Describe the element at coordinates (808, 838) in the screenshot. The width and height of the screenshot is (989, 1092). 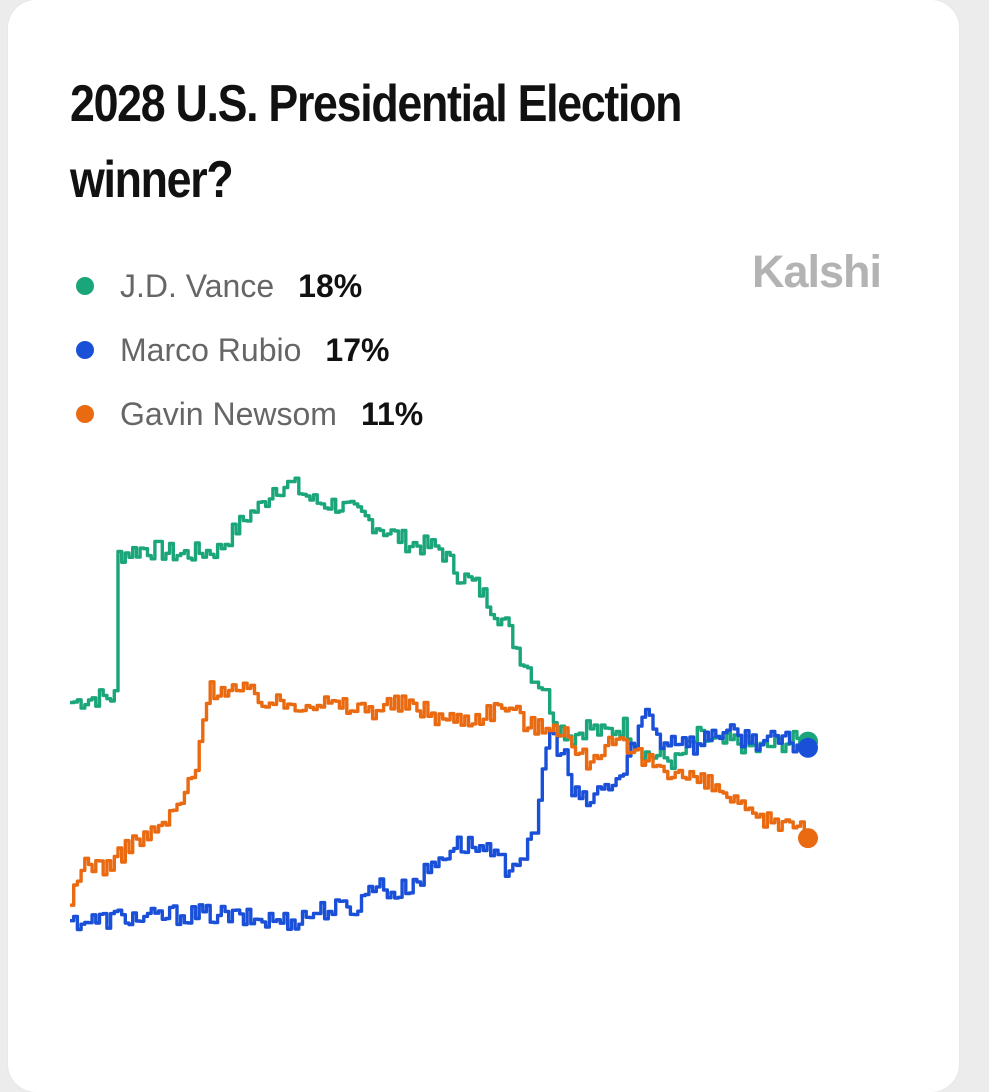
I see `series-endpoint-newsom` at that location.